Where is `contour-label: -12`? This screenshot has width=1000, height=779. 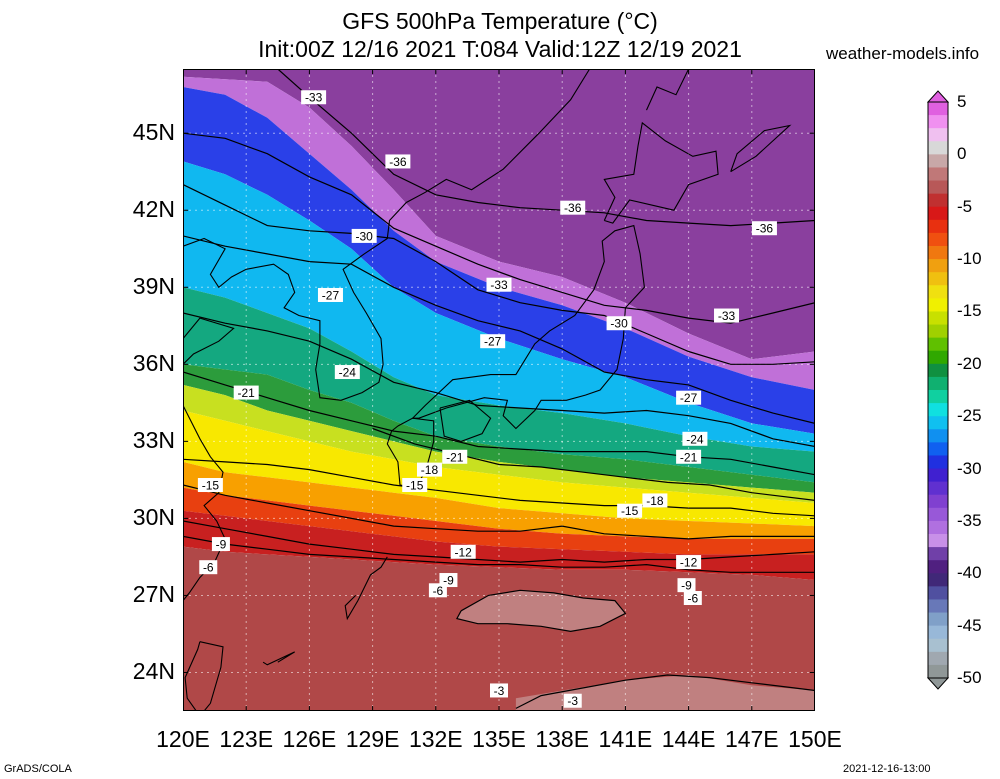 contour-label: -12 is located at coordinates (689, 563).